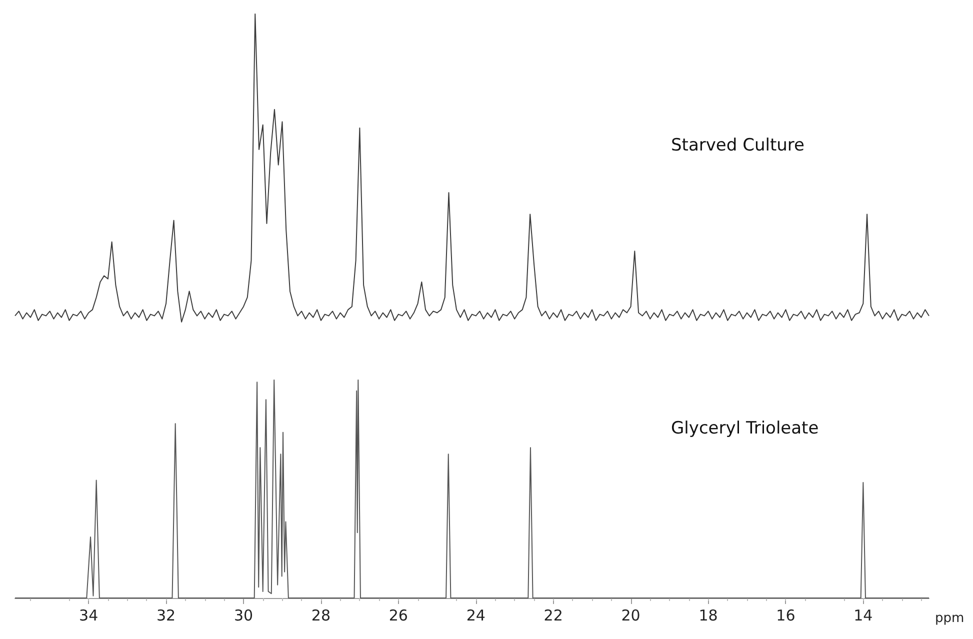 Image resolution: width=973 pixels, height=639 pixels. Describe the element at coordinates (166, 615) in the screenshot. I see `x-tick-label: 32` at that location.